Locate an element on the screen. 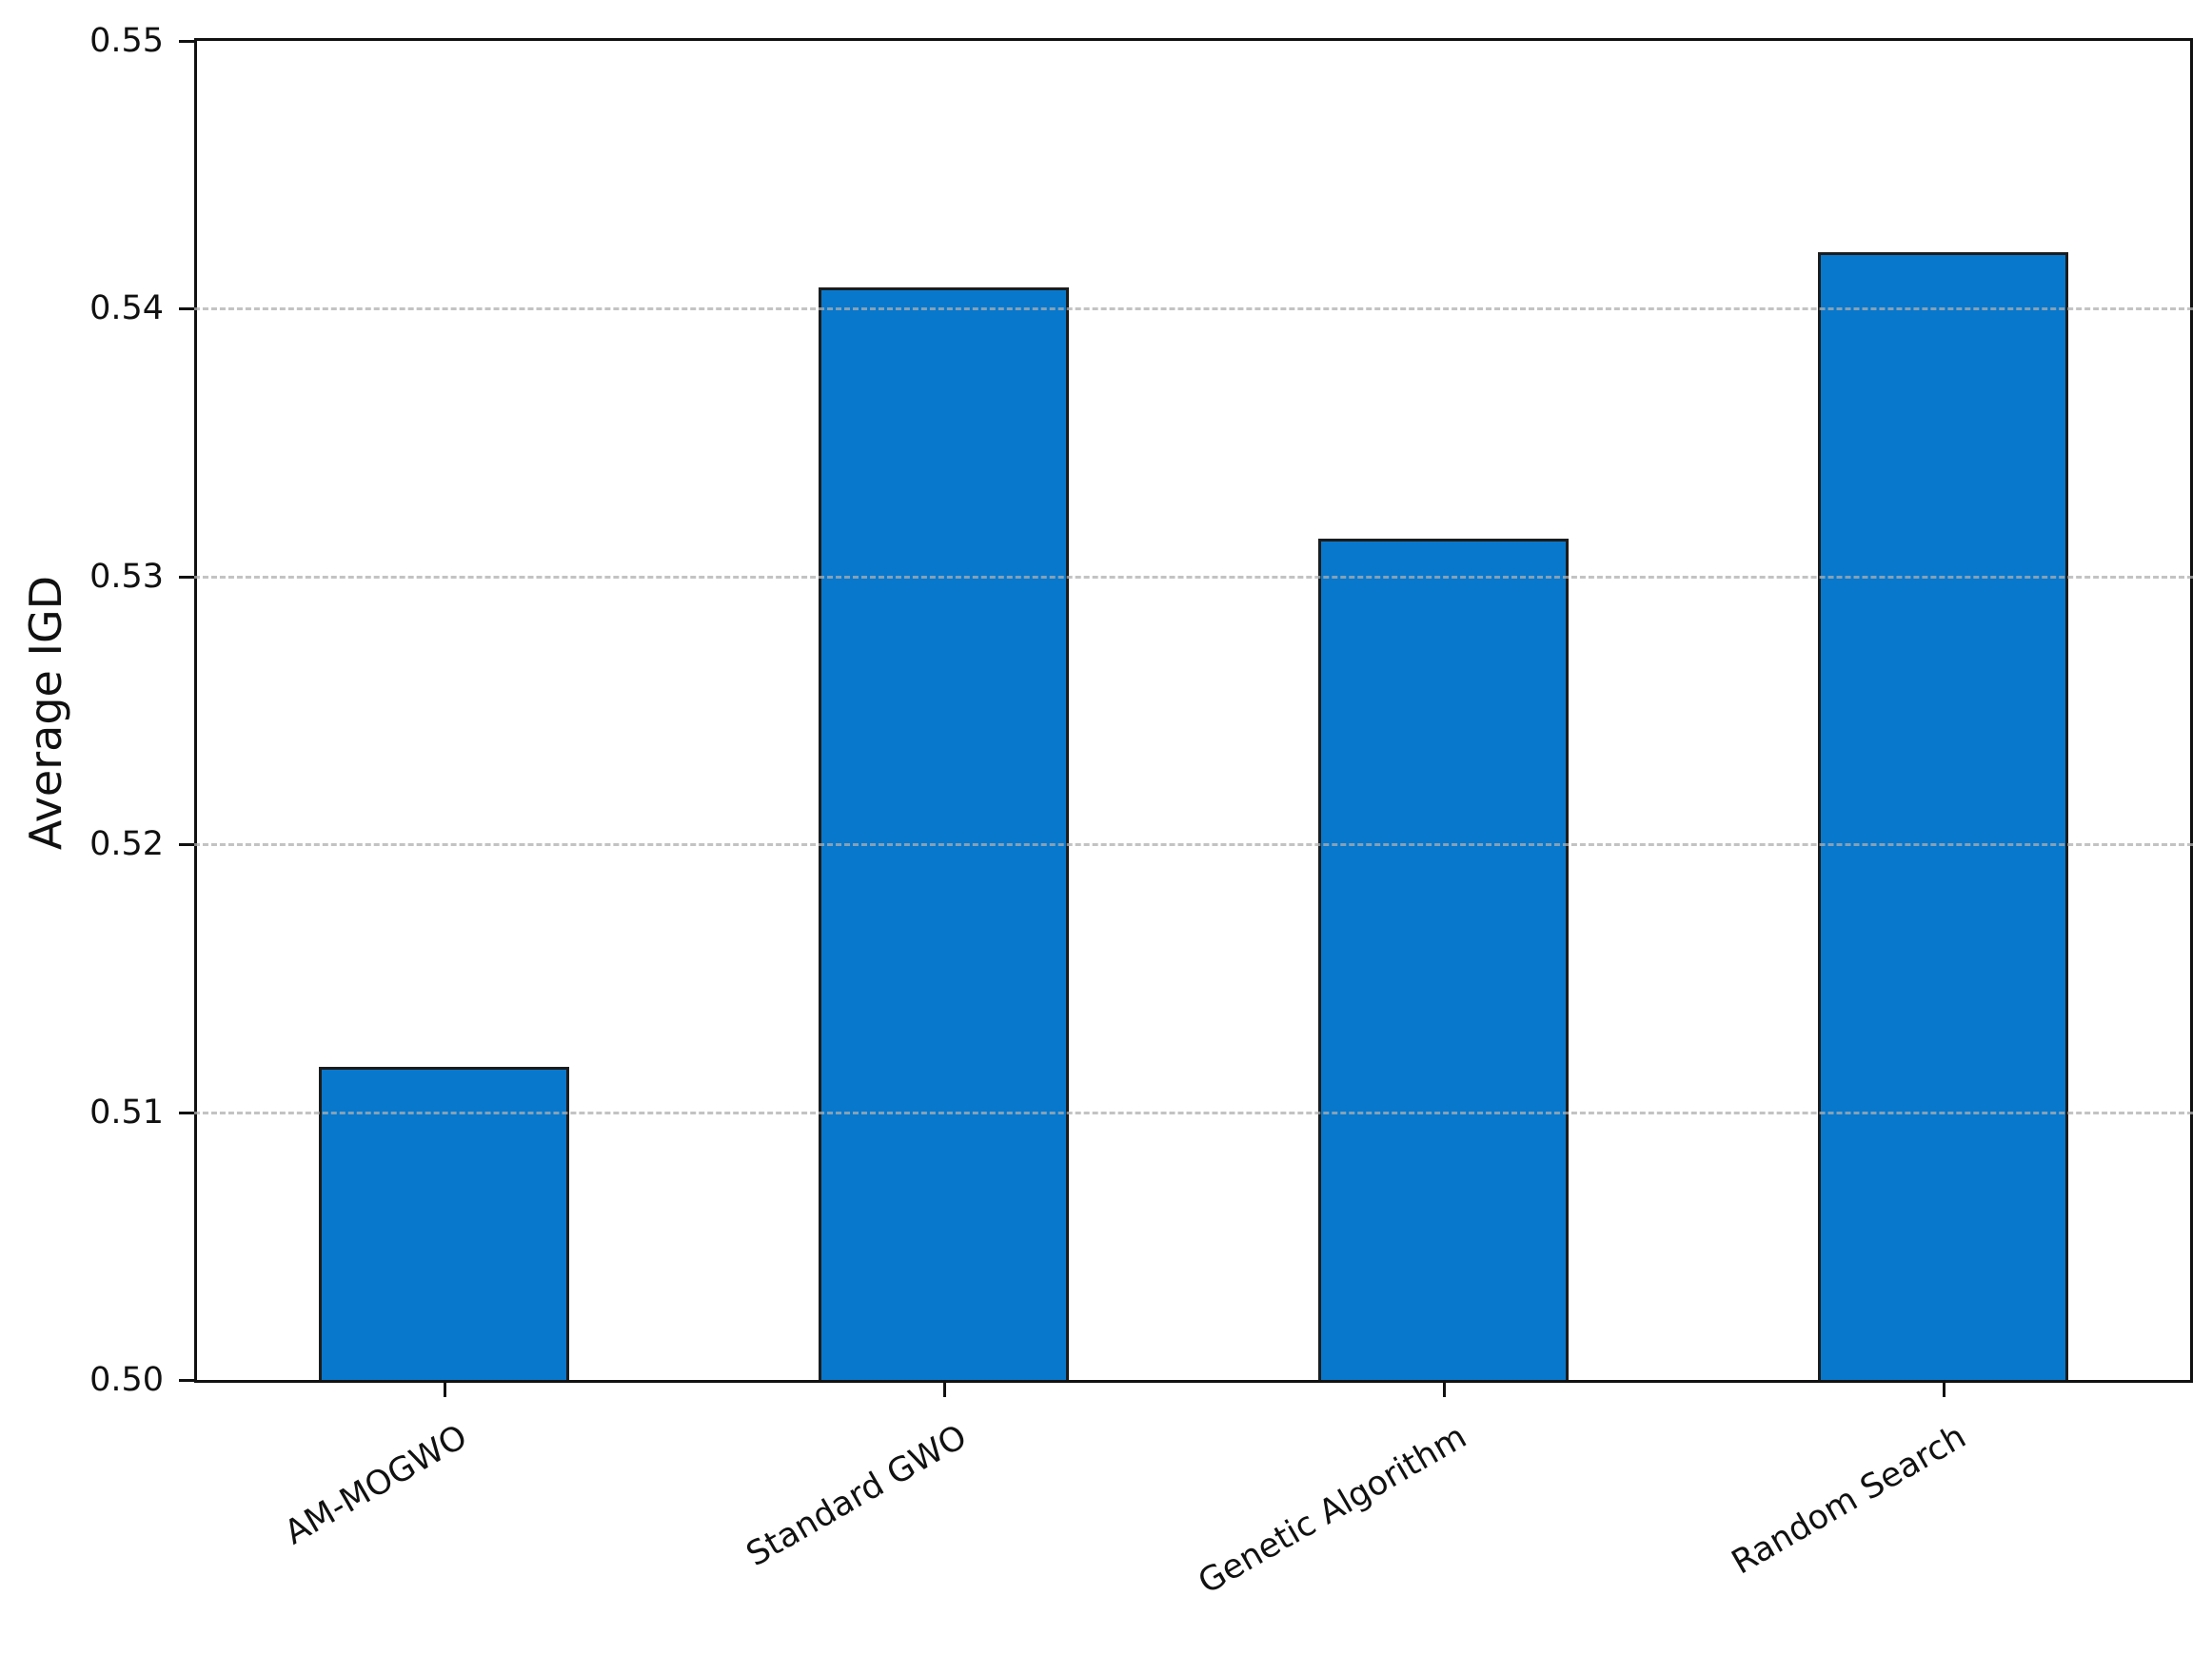  y-tick-label: 0.52 is located at coordinates (126, 844).